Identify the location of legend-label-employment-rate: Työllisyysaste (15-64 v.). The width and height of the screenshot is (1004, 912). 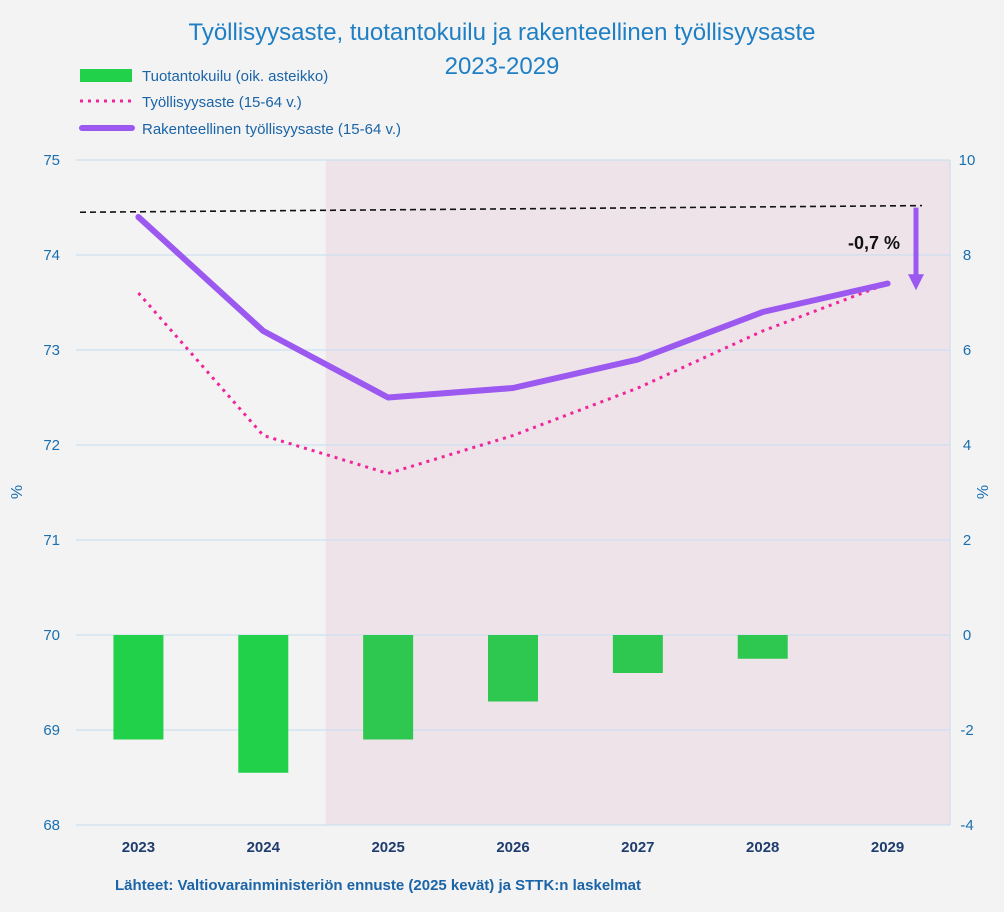
(222, 102).